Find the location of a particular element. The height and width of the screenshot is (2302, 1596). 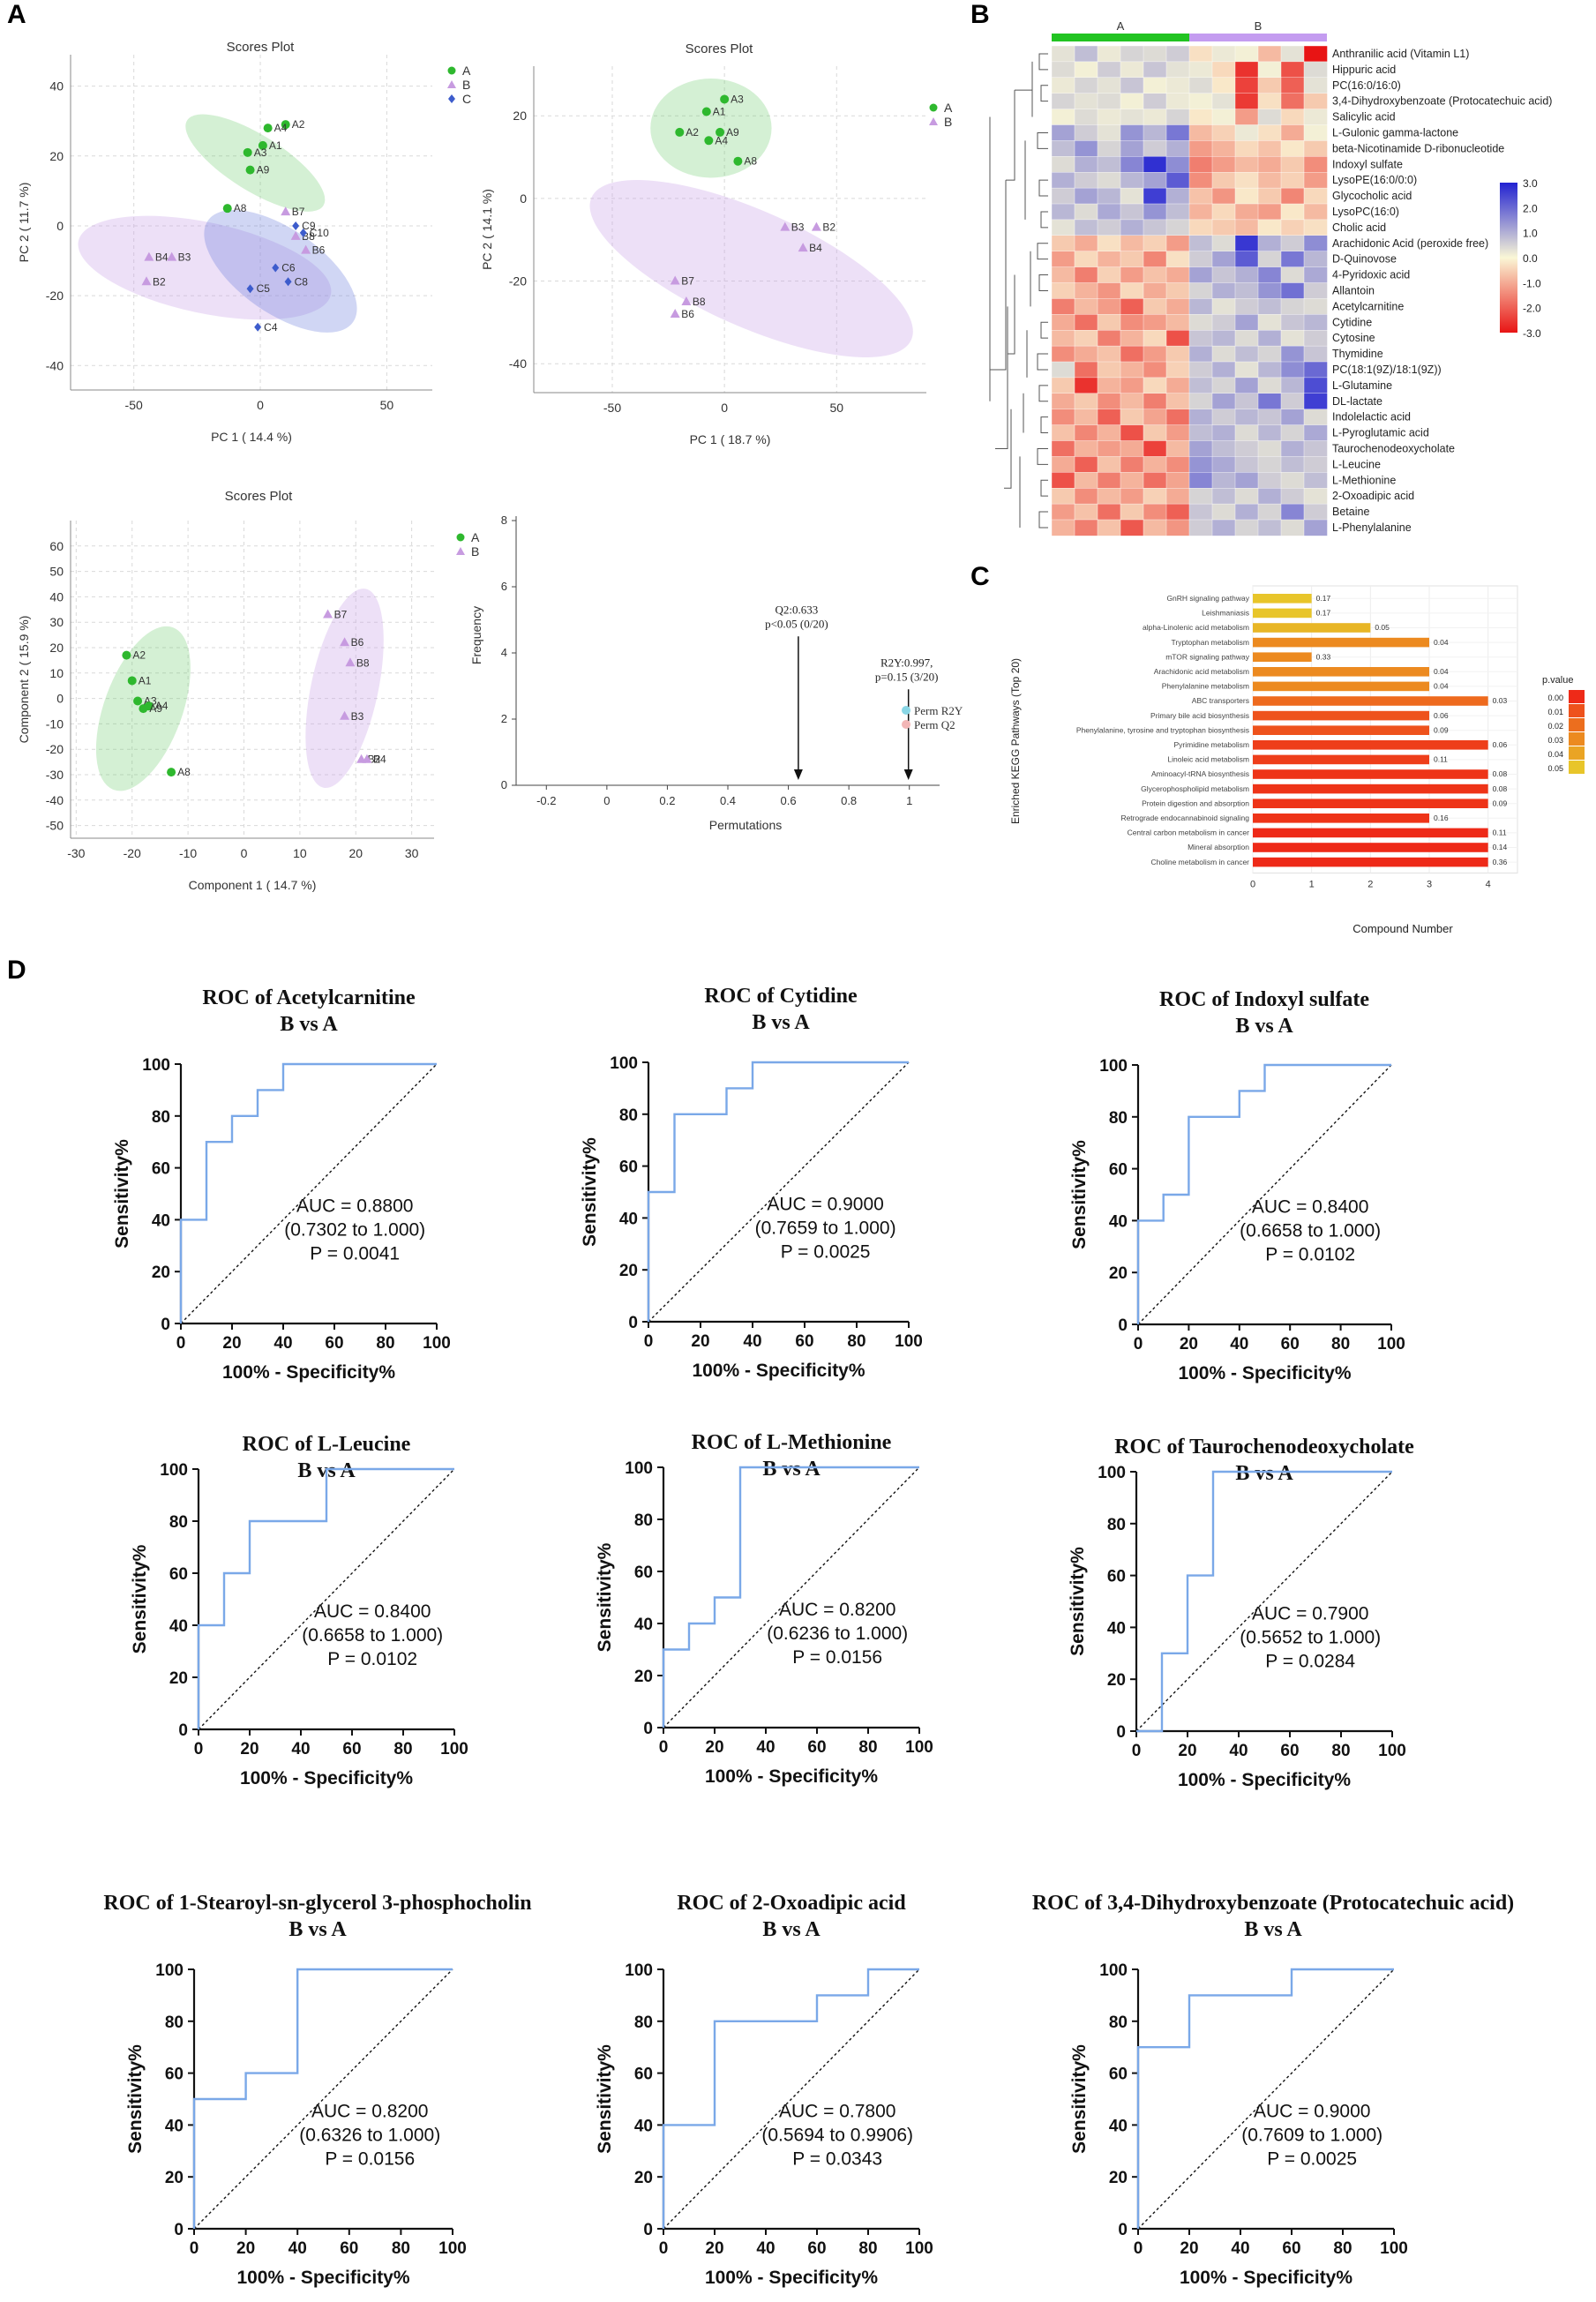

auc-value: AUC = 0.7900 is located at coordinates (1310, 1614).